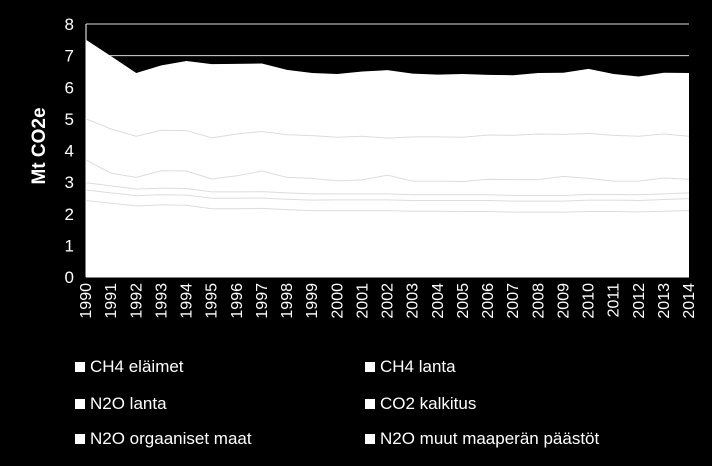 This screenshot has width=712, height=466. What do you see at coordinates (413, 301) in the screenshot?
I see `x-tick-label: 2003` at bounding box center [413, 301].